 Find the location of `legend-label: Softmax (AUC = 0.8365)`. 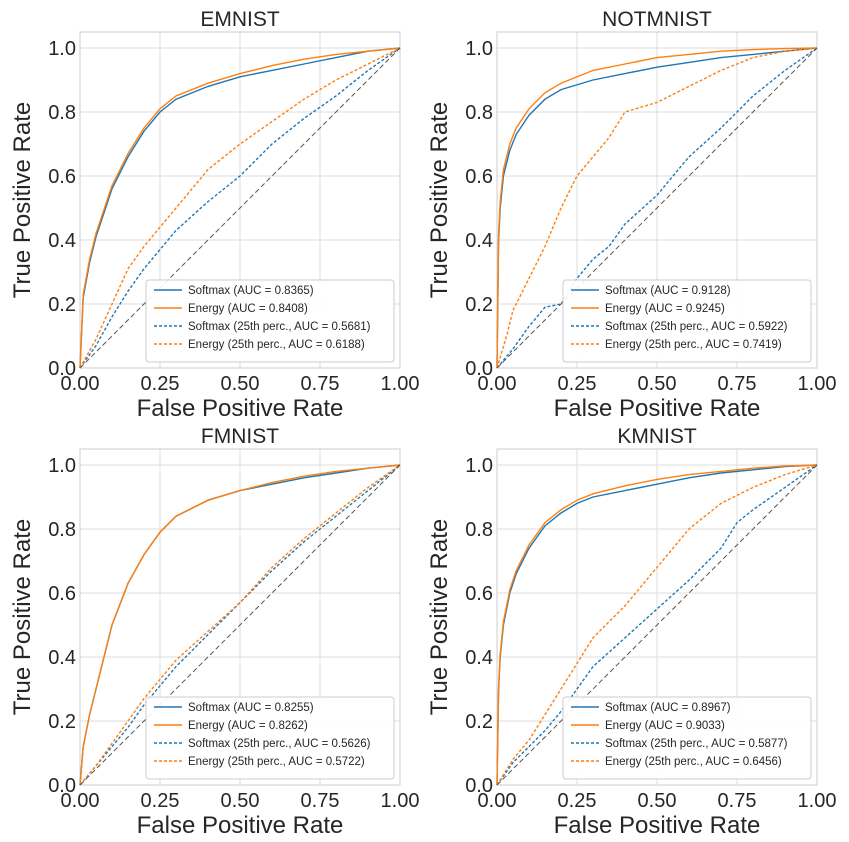

legend-label: Softmax (AUC = 0.8365) is located at coordinates (251, 291).